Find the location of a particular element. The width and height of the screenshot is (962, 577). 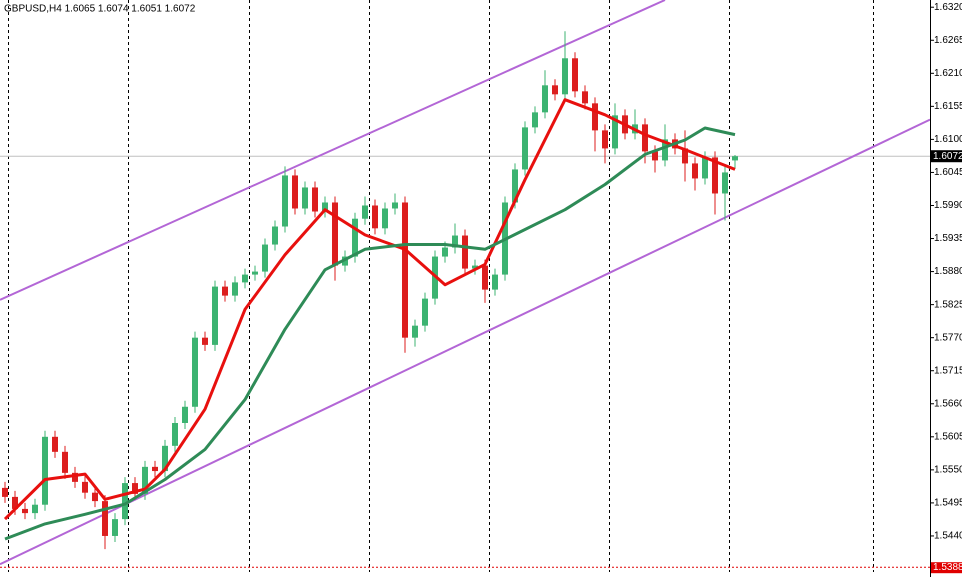

y-tick-label: 1.5715 is located at coordinates (948, 370).